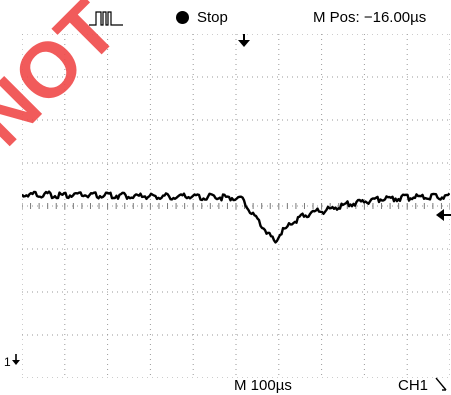 This screenshot has width=451, height=395. I want to click on channel-1-trace, so click(236, 217).